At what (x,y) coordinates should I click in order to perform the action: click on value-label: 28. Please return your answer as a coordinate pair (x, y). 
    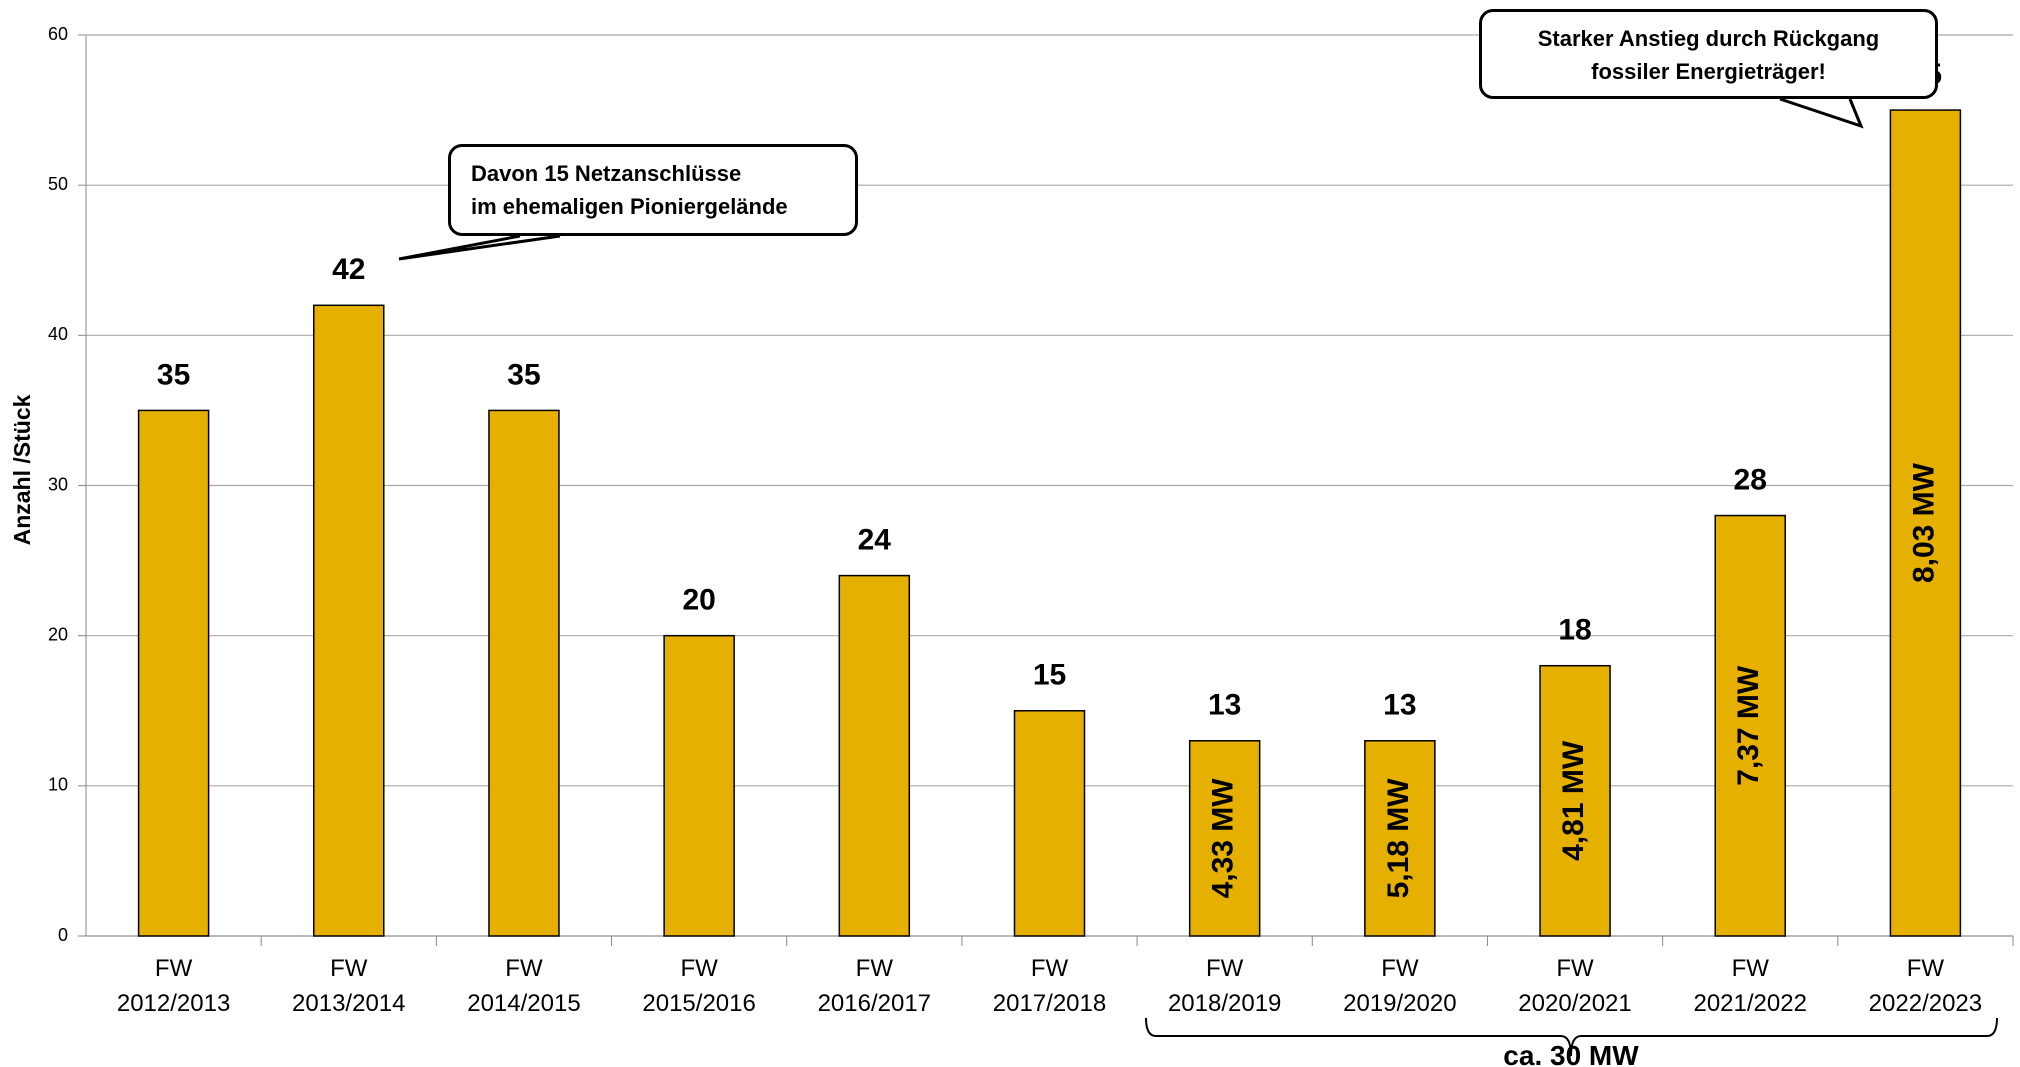
    Looking at the image, I should click on (1750, 479).